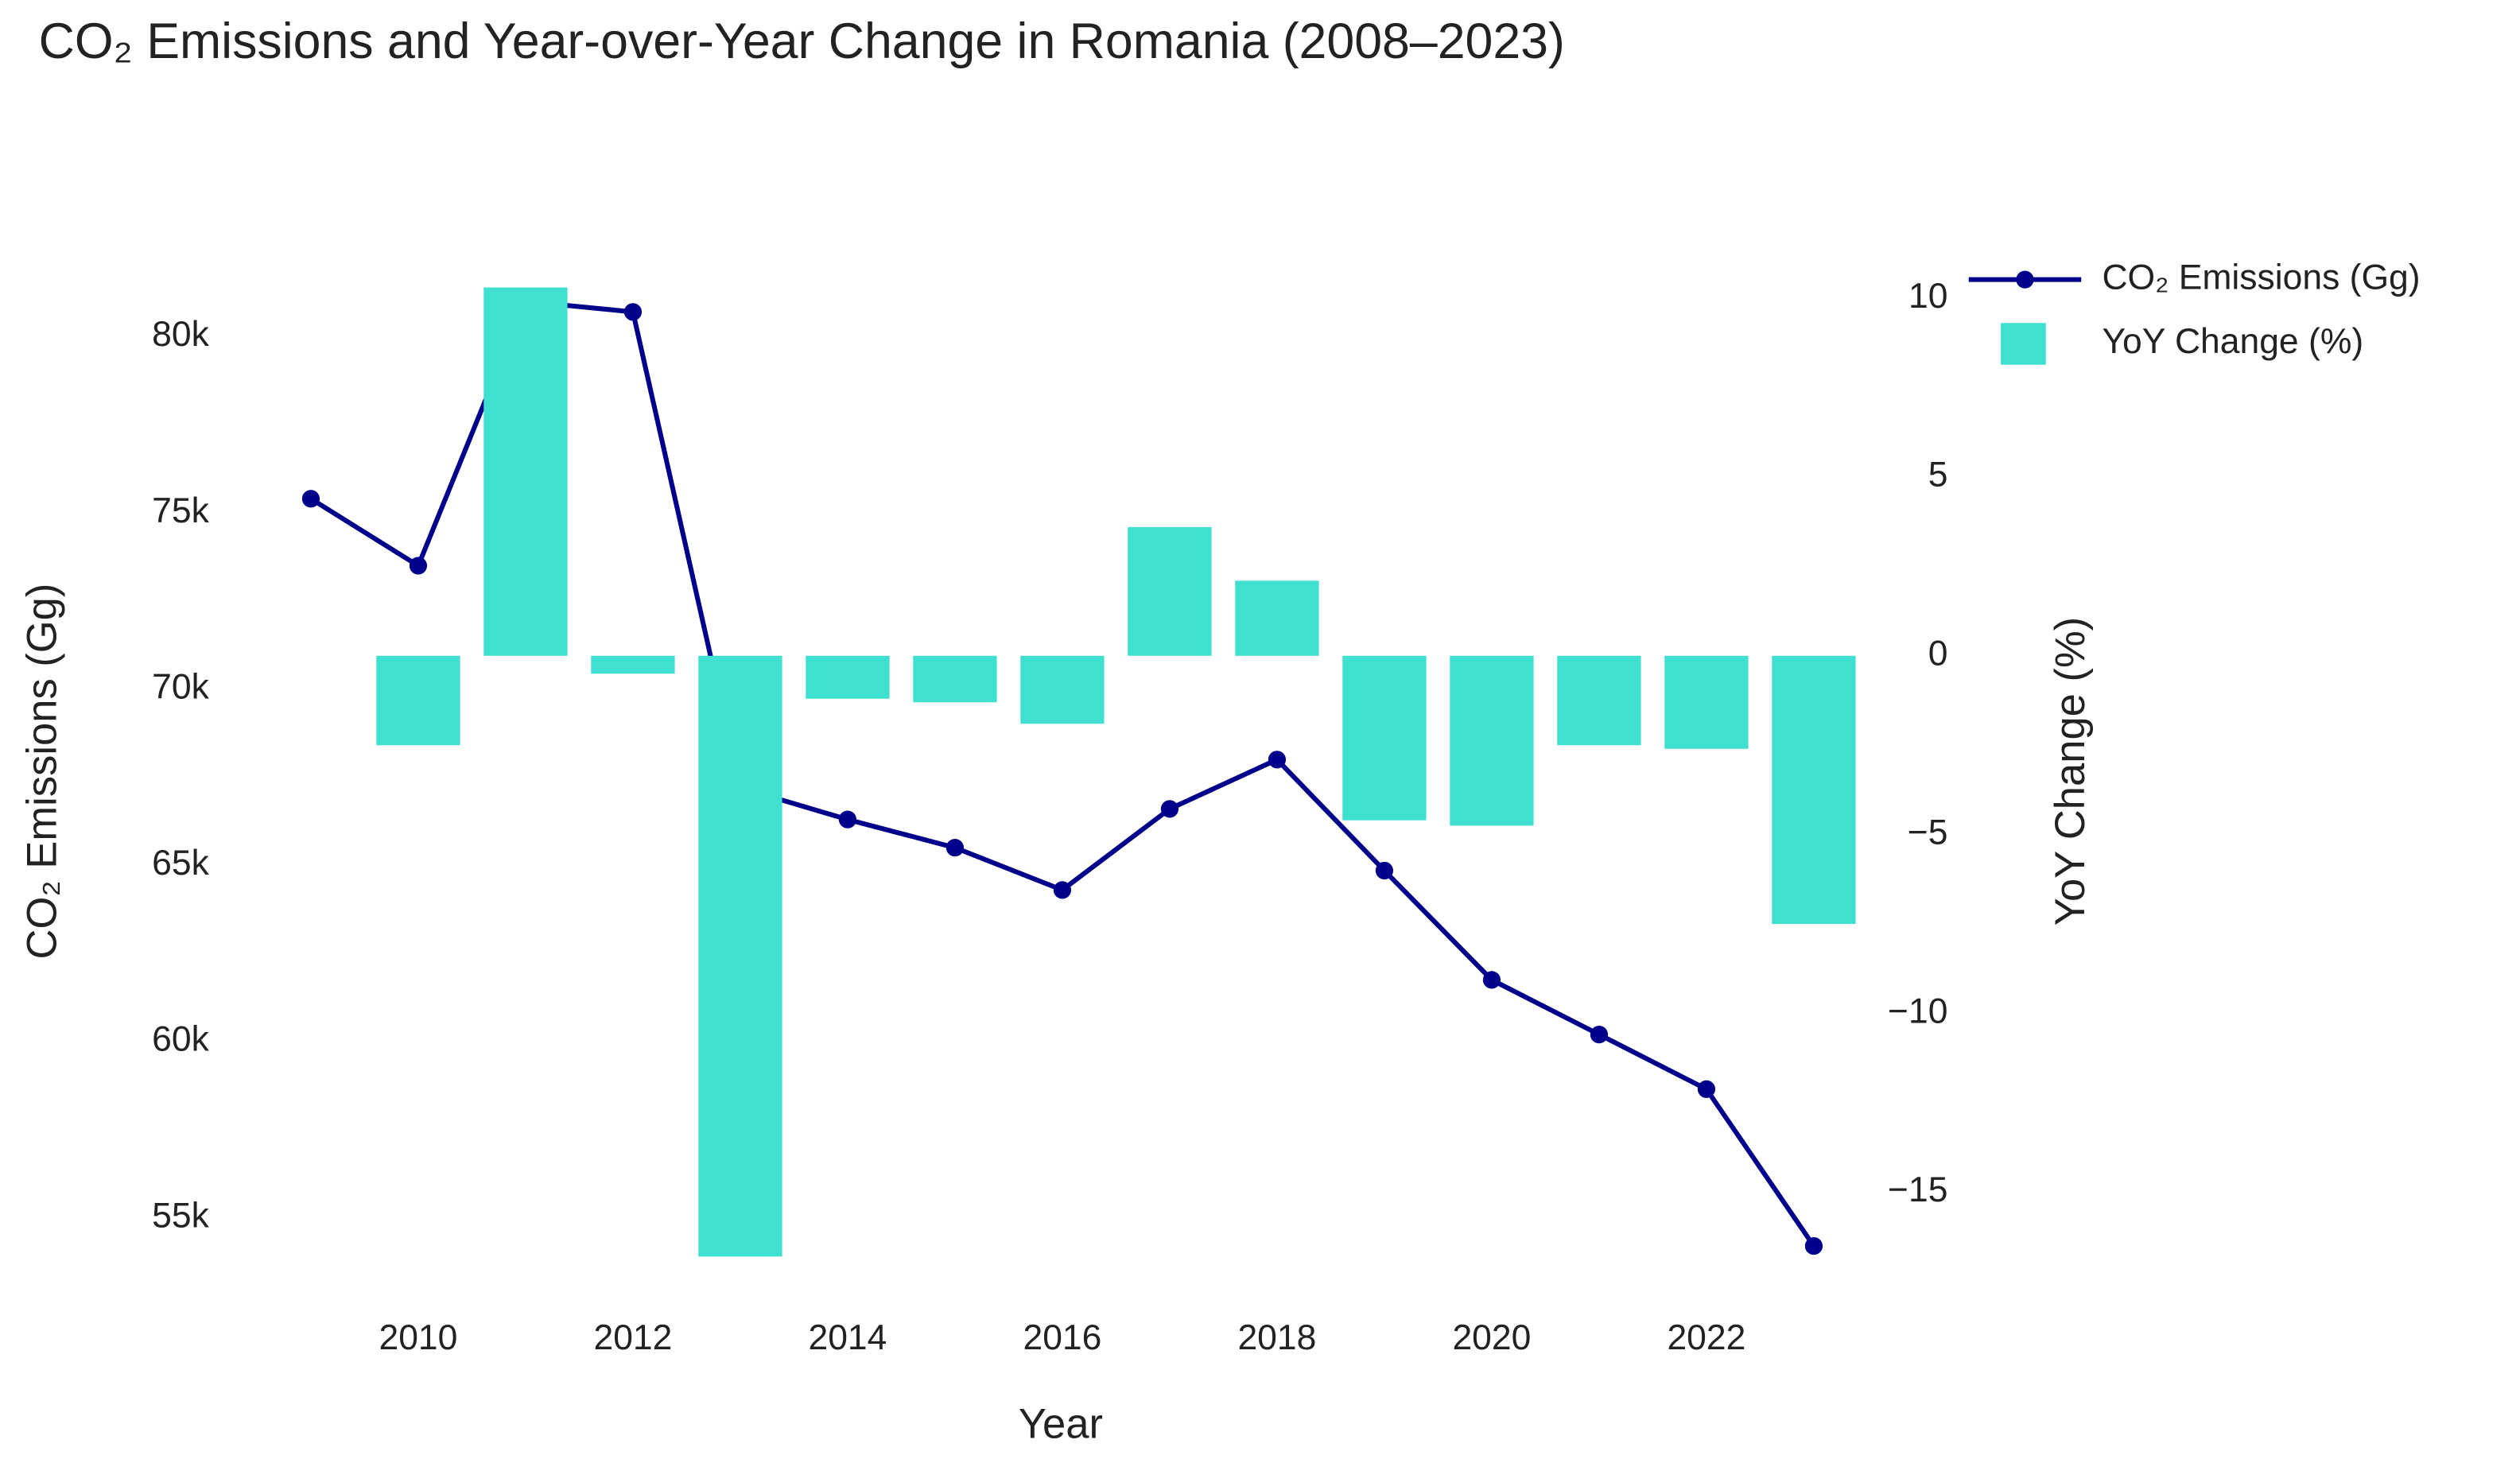 The width and height of the screenshot is (2520, 1463). I want to click on y2-tick-label: 0, so click(1938, 653).